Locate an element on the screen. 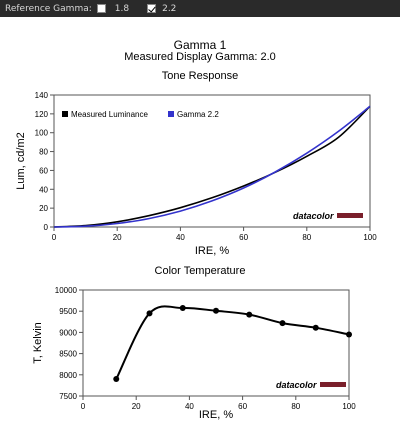  y-tick-label: 7500 is located at coordinates (68, 396).